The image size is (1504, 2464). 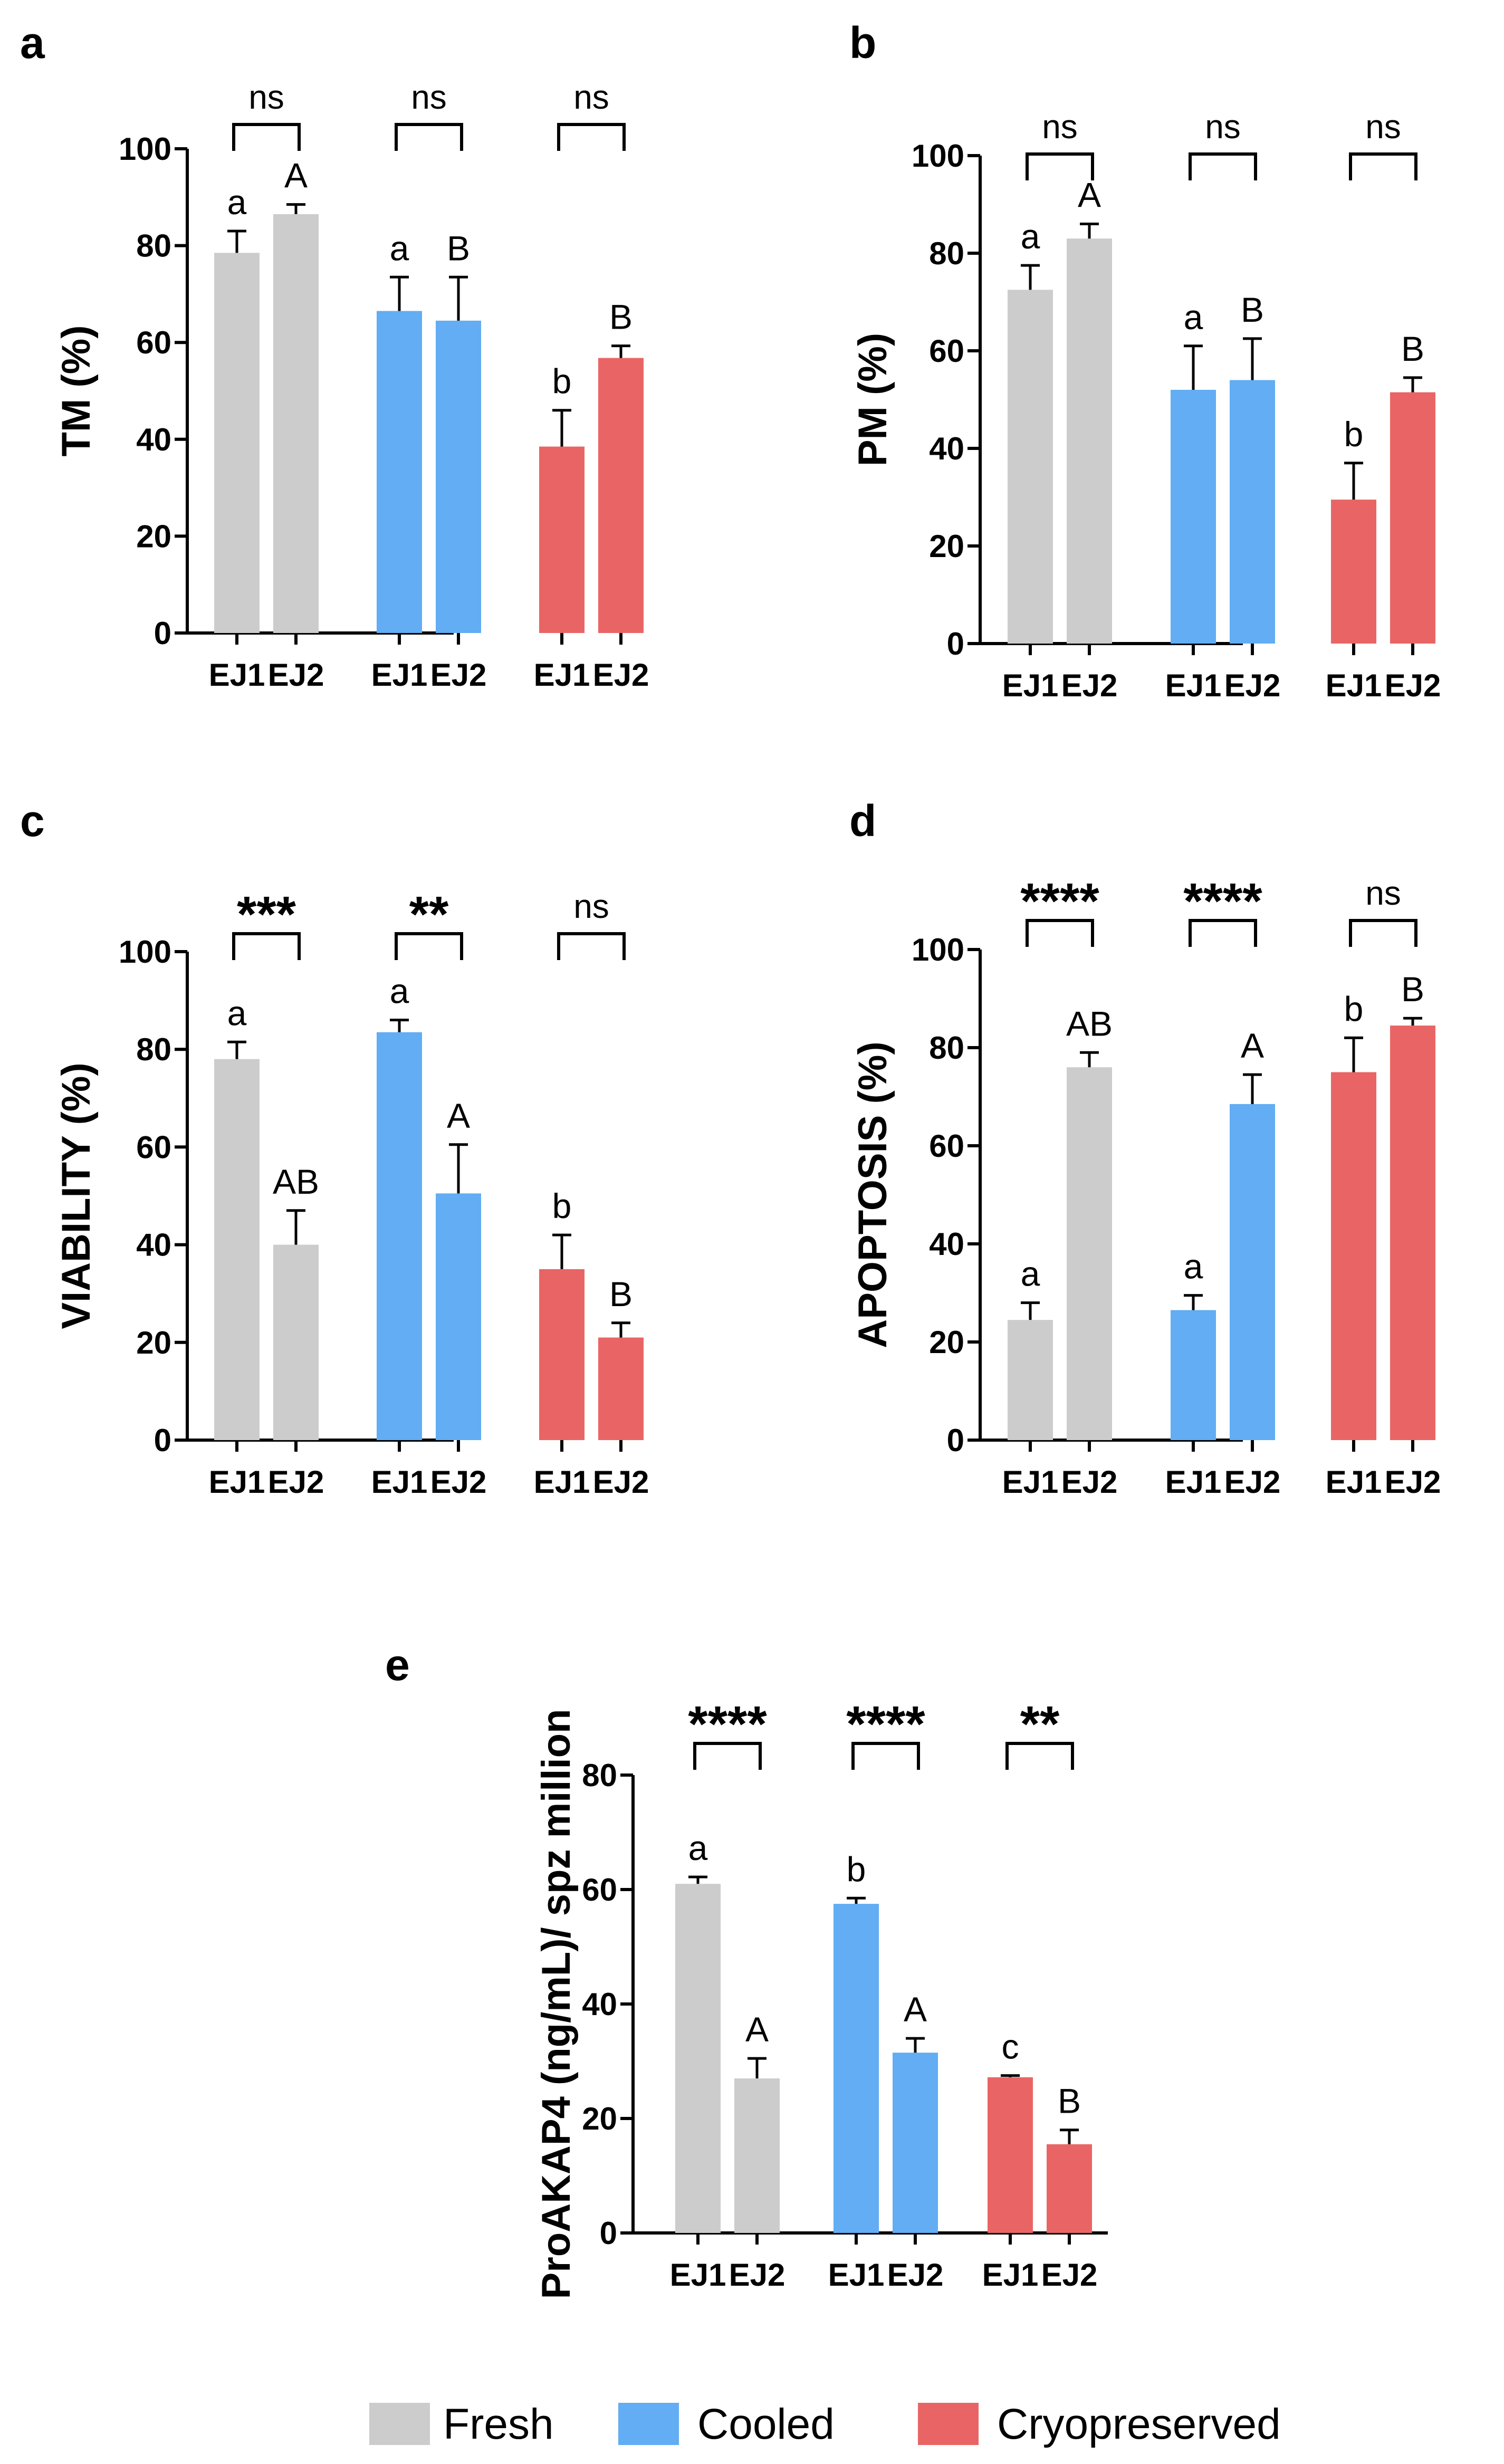 I want to click on legend-label-fresh: Fresh, so click(x=498, y=2424).